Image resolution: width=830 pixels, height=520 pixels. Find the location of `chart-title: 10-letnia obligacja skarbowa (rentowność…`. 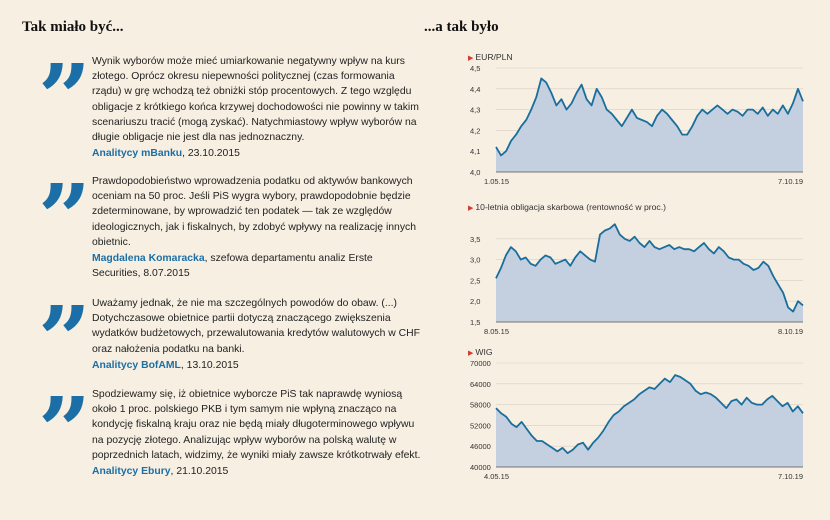

chart-title: 10-letnia obligacja skarbowa (rentowność… is located at coordinates (570, 207).